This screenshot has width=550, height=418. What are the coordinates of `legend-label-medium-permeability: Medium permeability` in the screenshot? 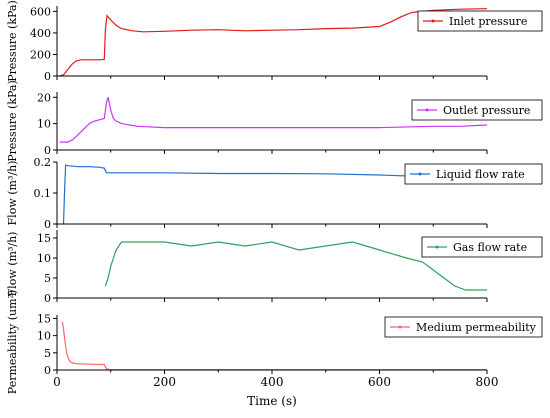 It's located at (476, 327).